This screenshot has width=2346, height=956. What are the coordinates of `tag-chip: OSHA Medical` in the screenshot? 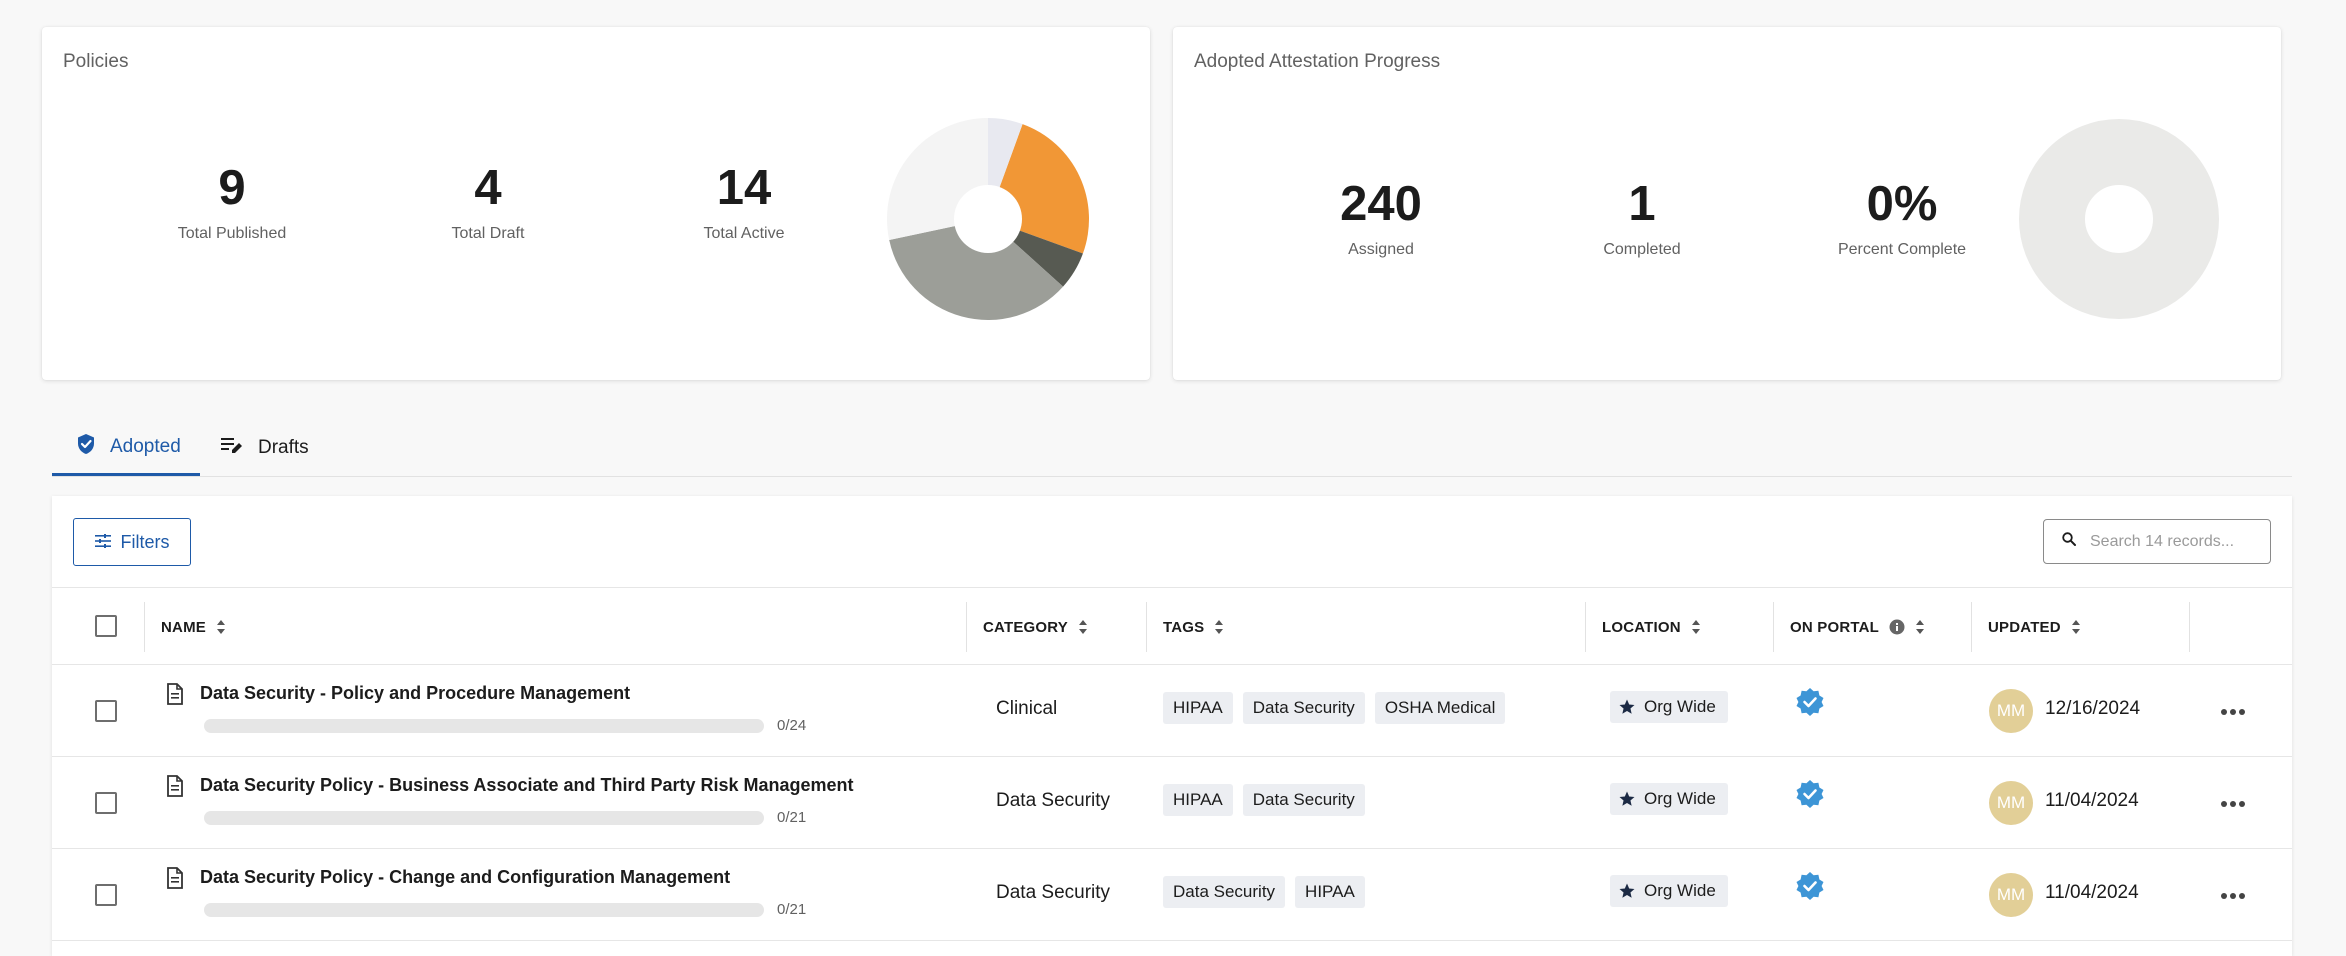 It's located at (1440, 708).